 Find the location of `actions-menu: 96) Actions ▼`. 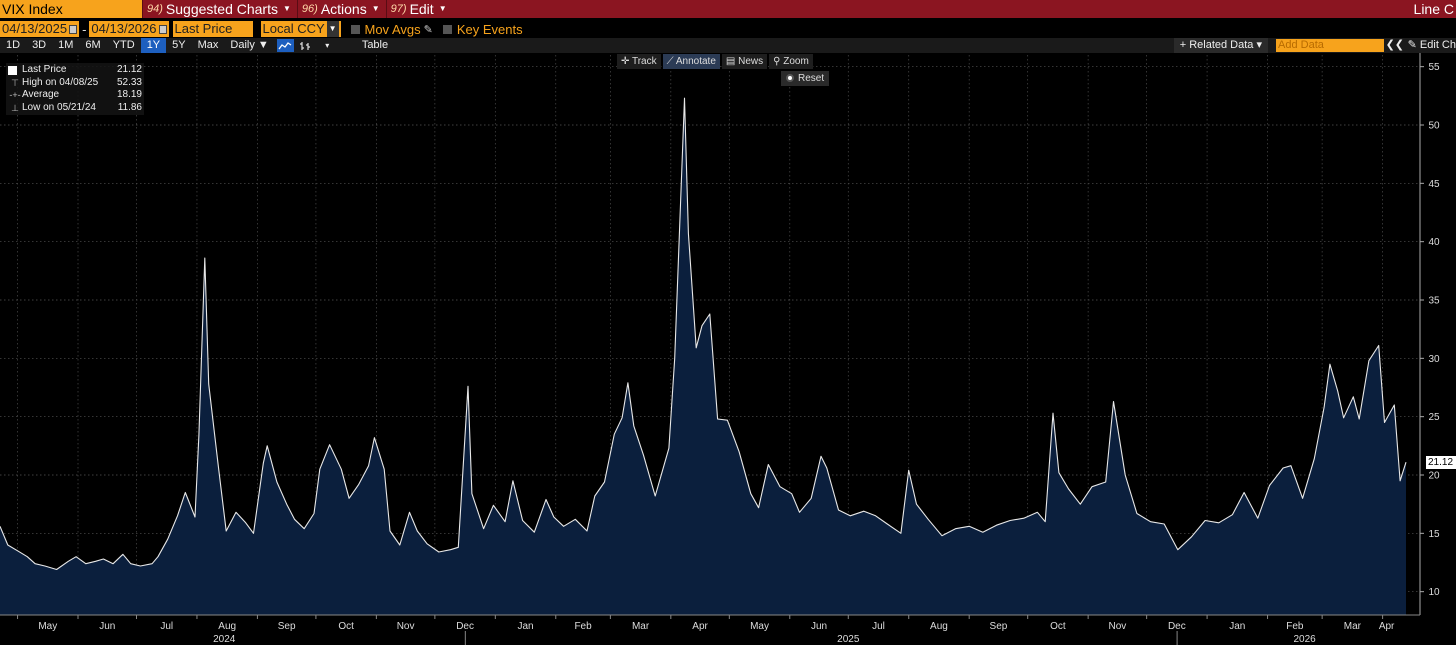

actions-menu: 96) Actions ▼ is located at coordinates (341, 9).